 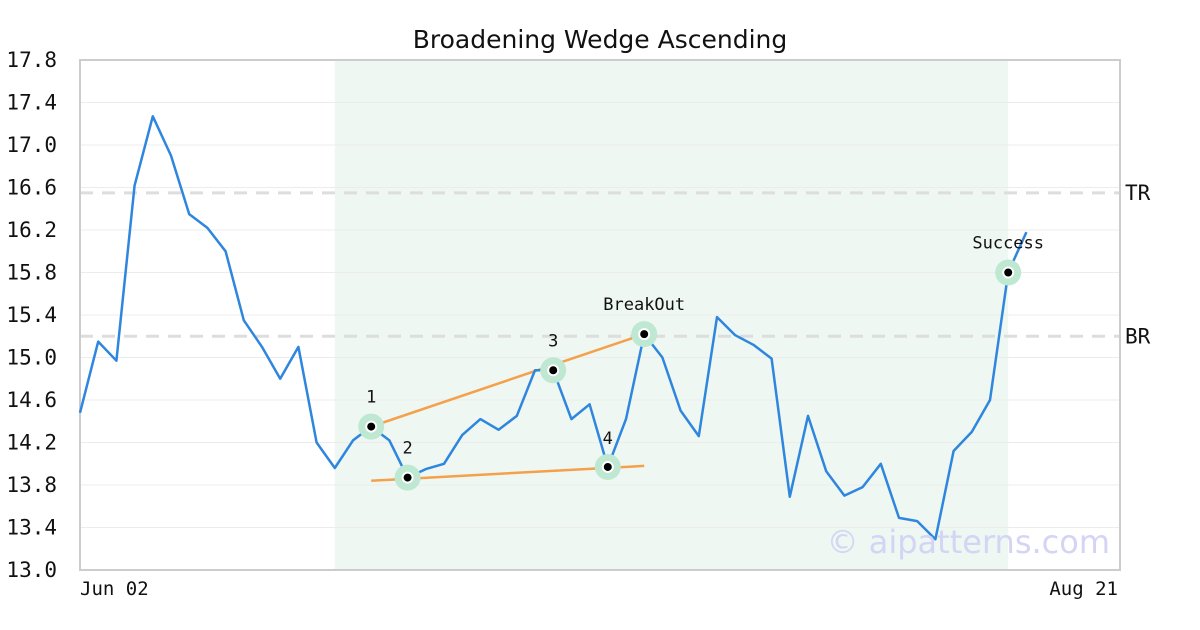 I want to click on chart-title: Broadening Wedge Ascending, so click(x=600, y=39).